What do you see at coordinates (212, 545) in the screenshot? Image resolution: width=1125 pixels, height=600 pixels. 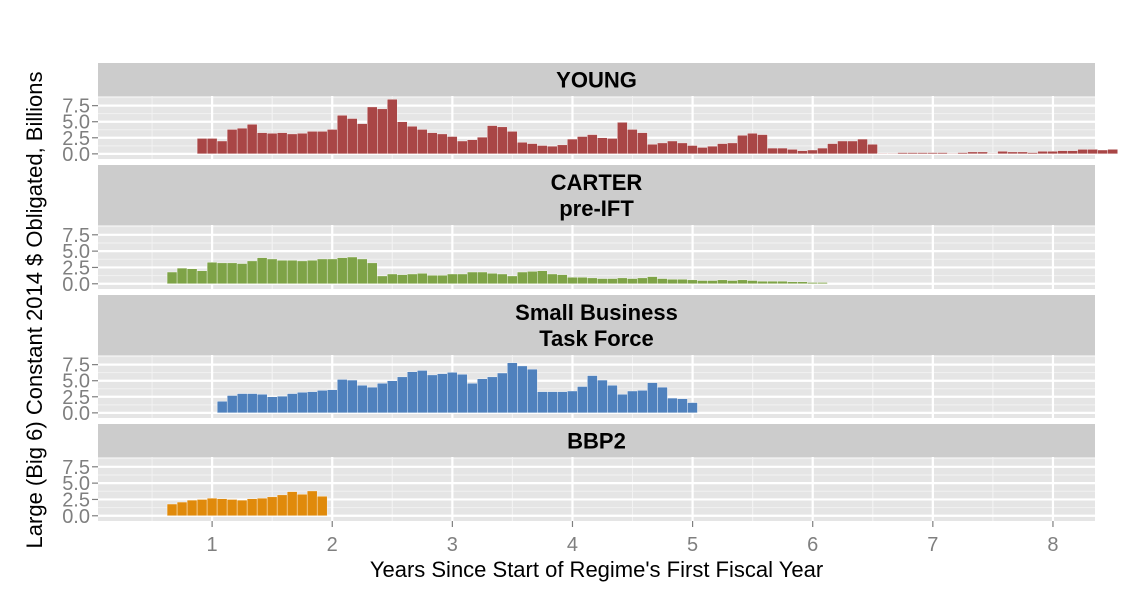 I see `x-tick-label: 1` at bounding box center [212, 545].